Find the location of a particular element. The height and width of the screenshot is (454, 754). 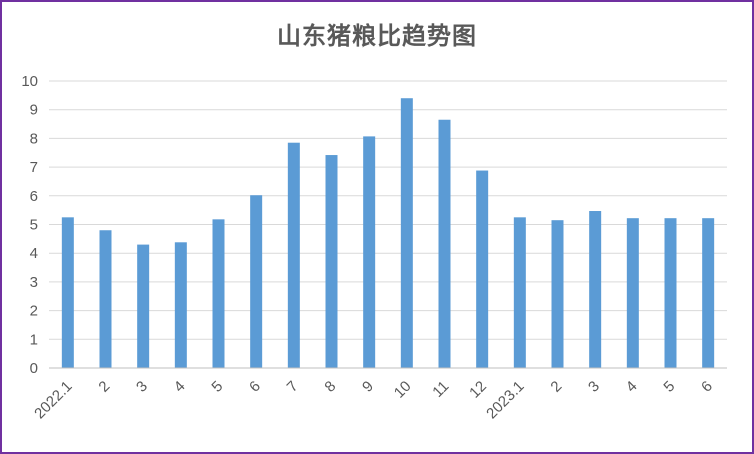

chart-title: 山东猪粮比趋势图 is located at coordinates (377, 36).